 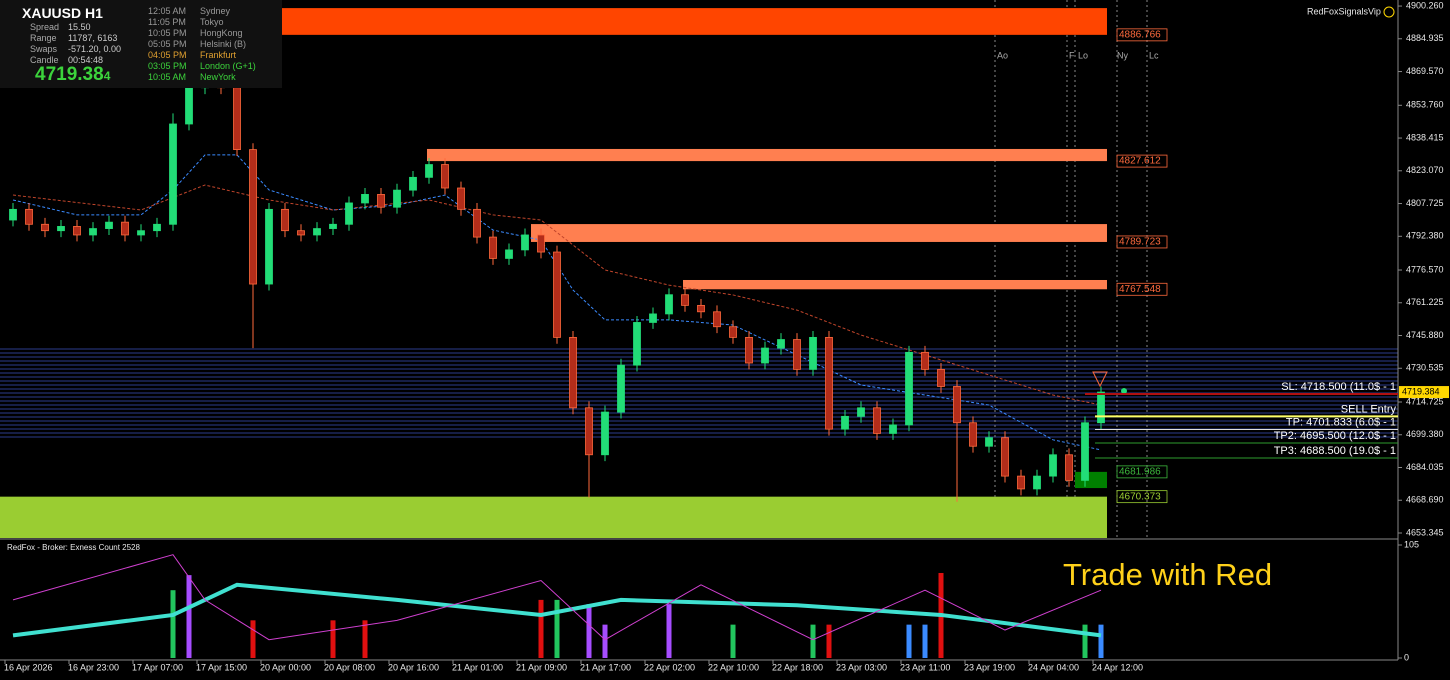 I want to click on y-tick-label: 4668.690, so click(x=1425, y=500).